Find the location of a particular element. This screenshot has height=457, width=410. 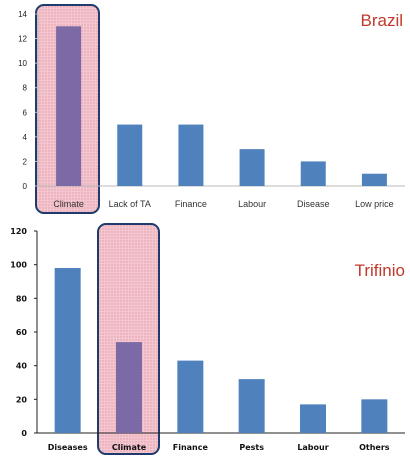

brazil-bar-finance is located at coordinates (191, 155).